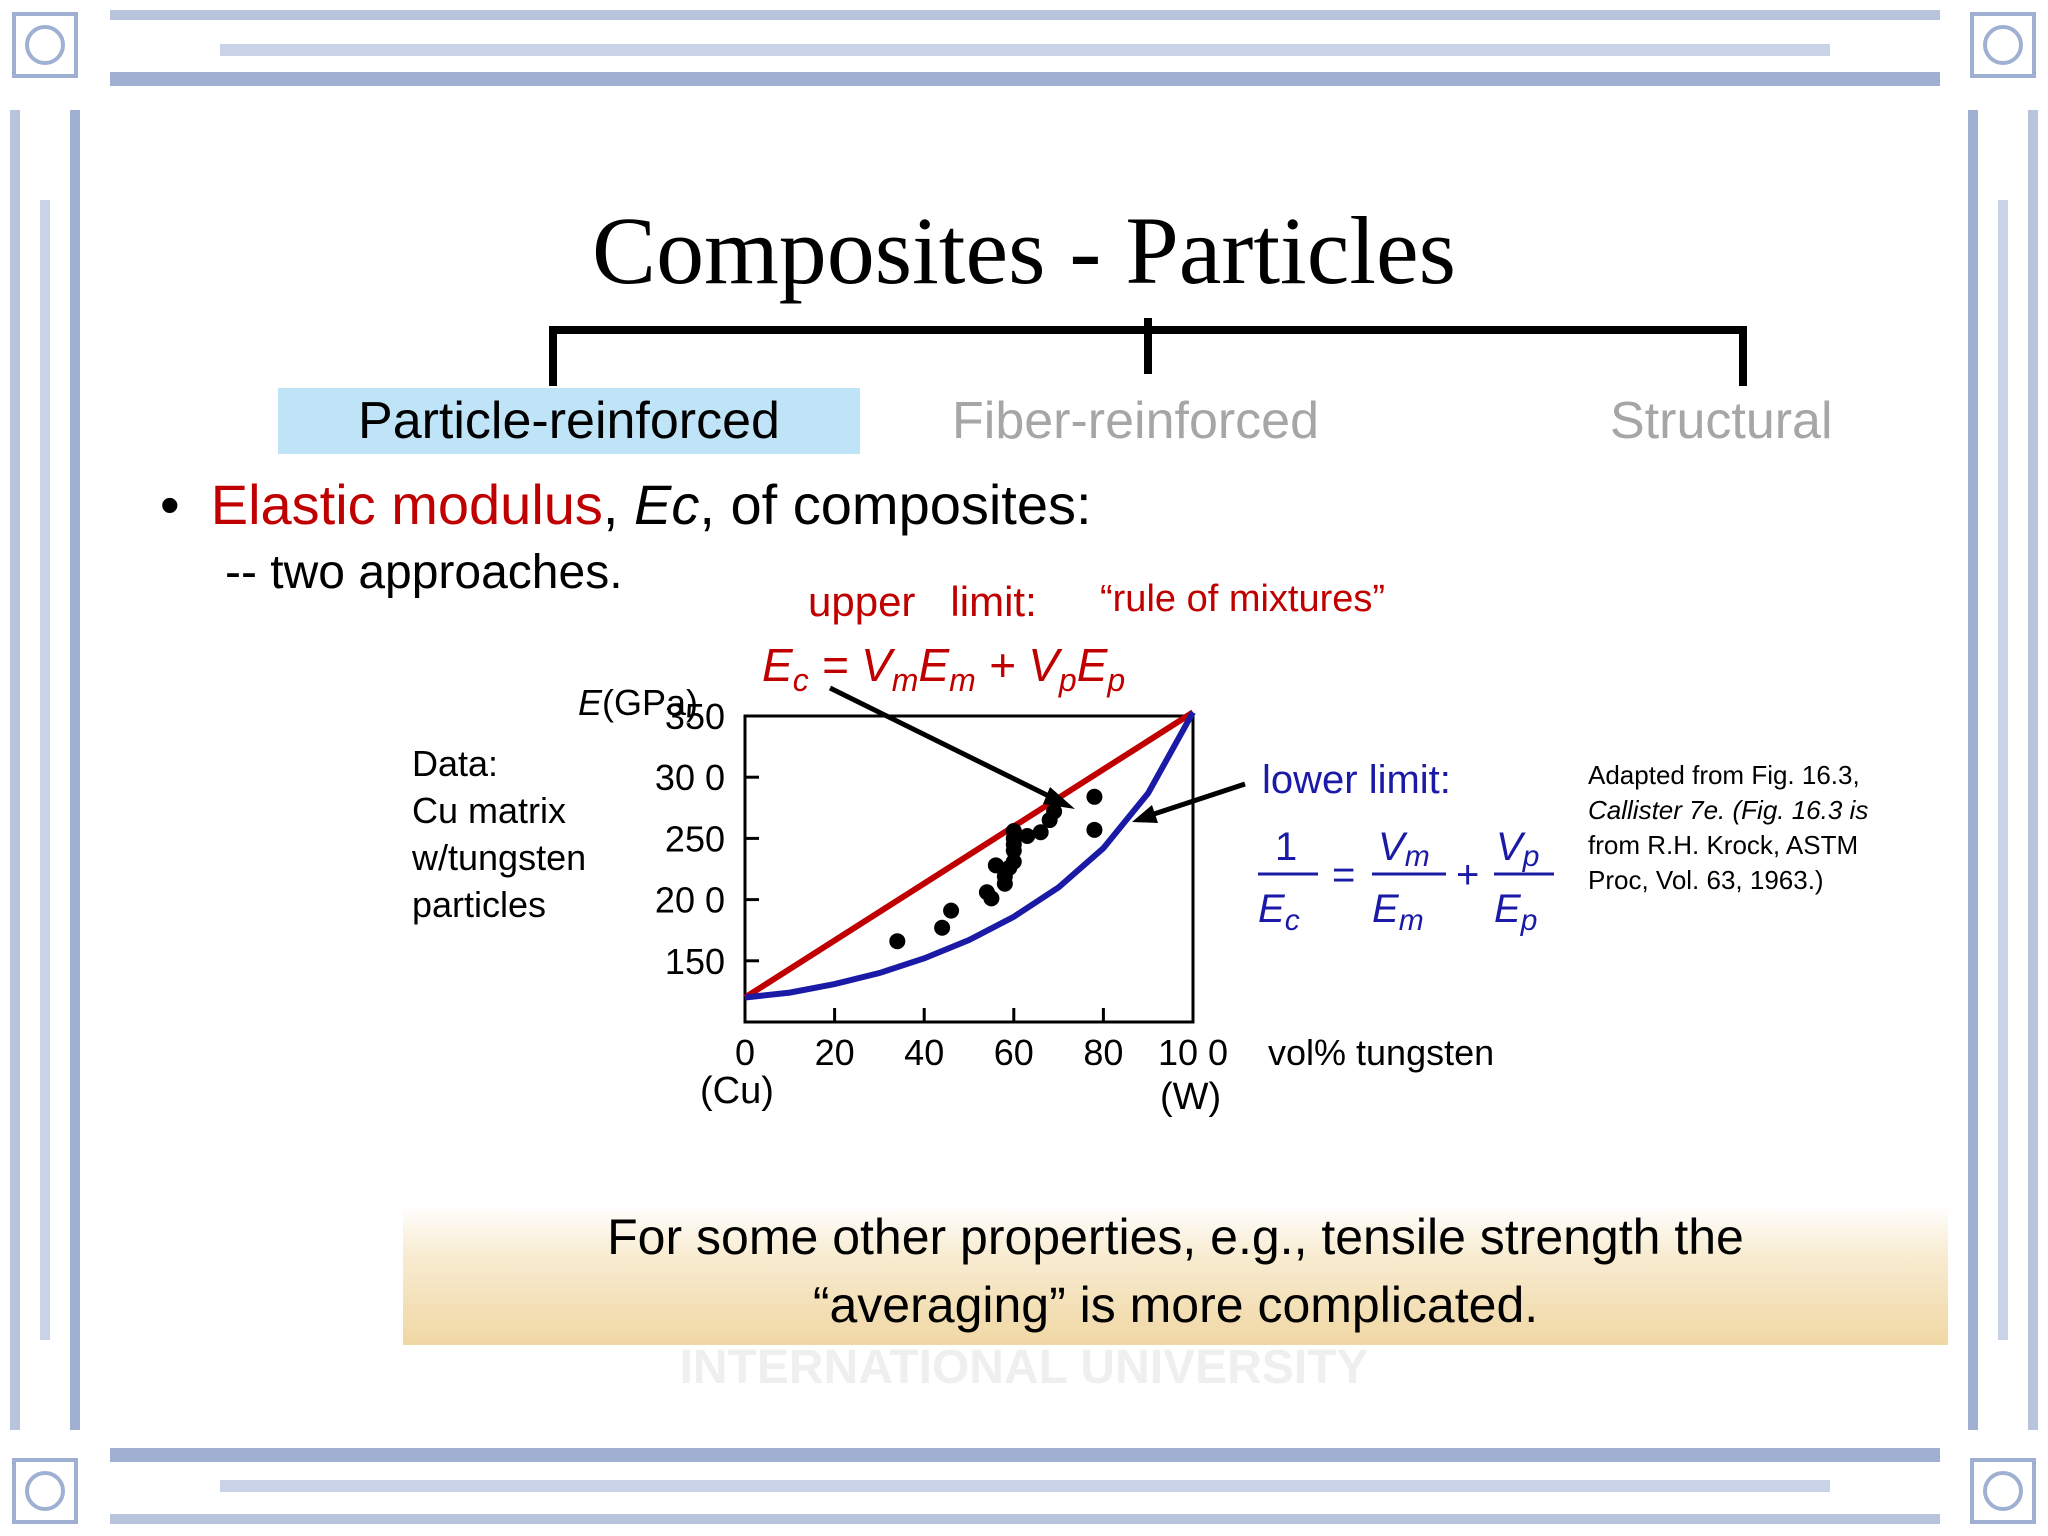  Describe the element at coordinates (745, 1052) in the screenshot. I see `x-tick-label: 0` at that location.